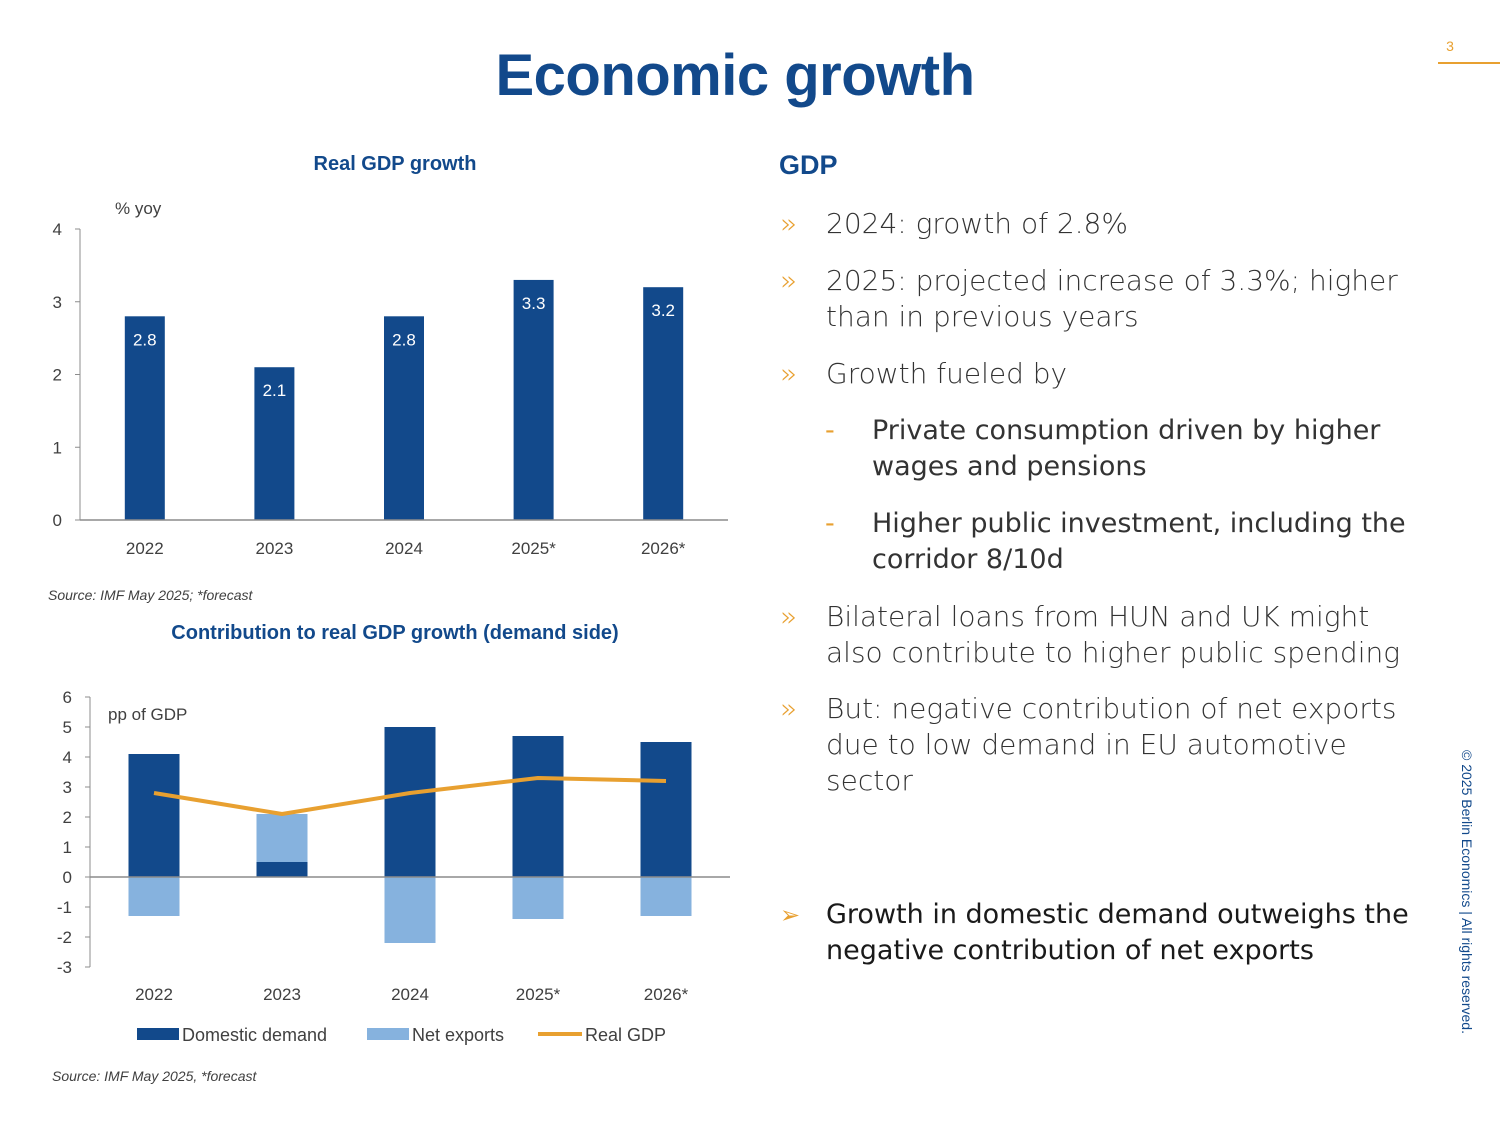  I want to click on legend-label-net-exports: Net exports, so click(458, 1035).